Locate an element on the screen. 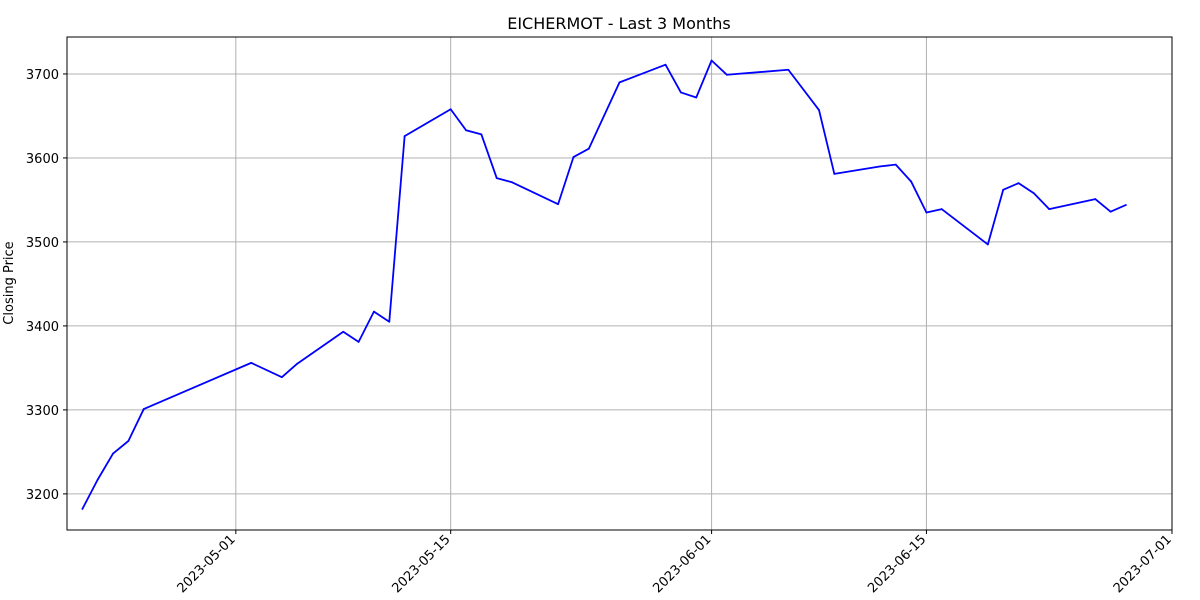 Image resolution: width=1200 pixels, height=600 pixels. chart-title: EICHERMOT - Last 3 Months is located at coordinates (619, 23).